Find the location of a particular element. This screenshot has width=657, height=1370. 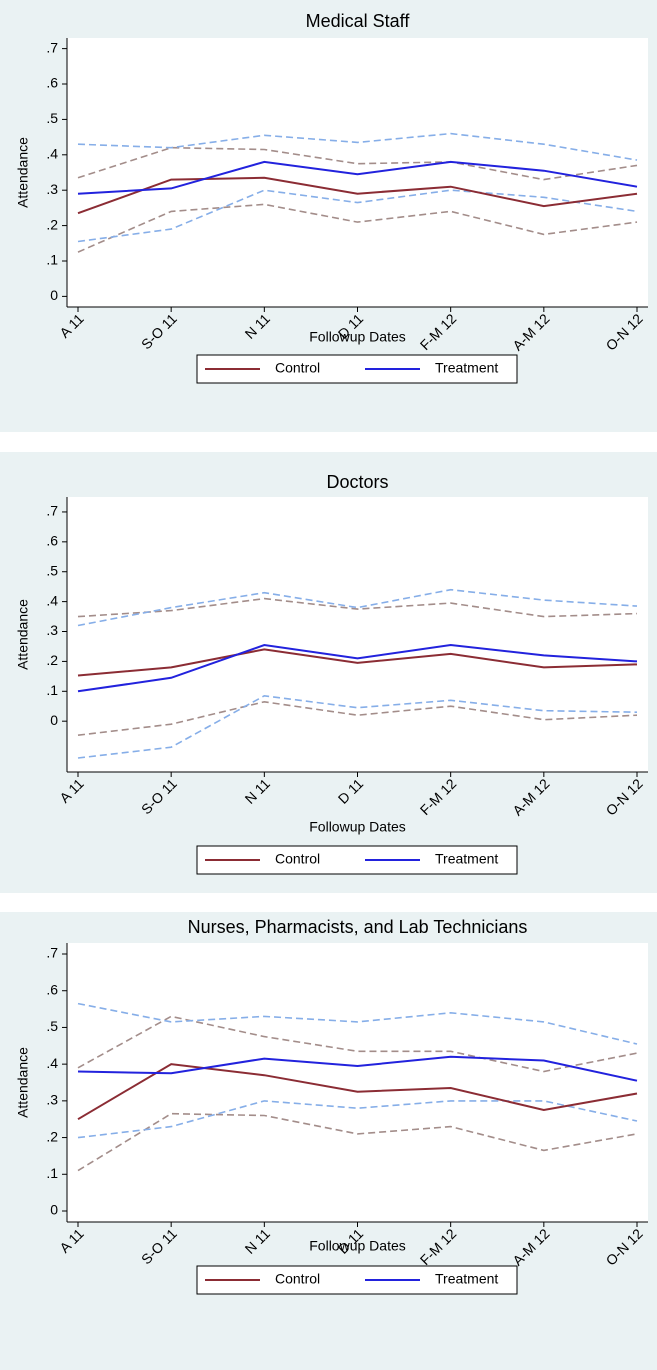

chart-title: Medical Staff is located at coordinates (358, 21).